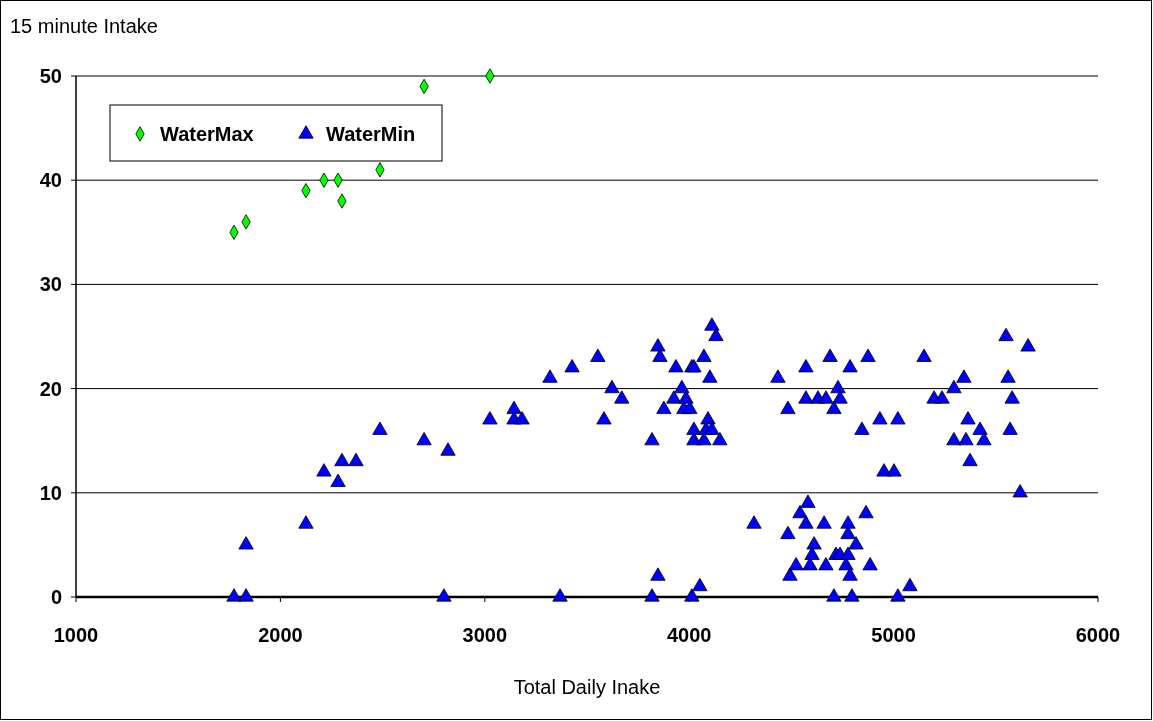  I want to click on x-tick-label: 6000, so click(1098, 635).